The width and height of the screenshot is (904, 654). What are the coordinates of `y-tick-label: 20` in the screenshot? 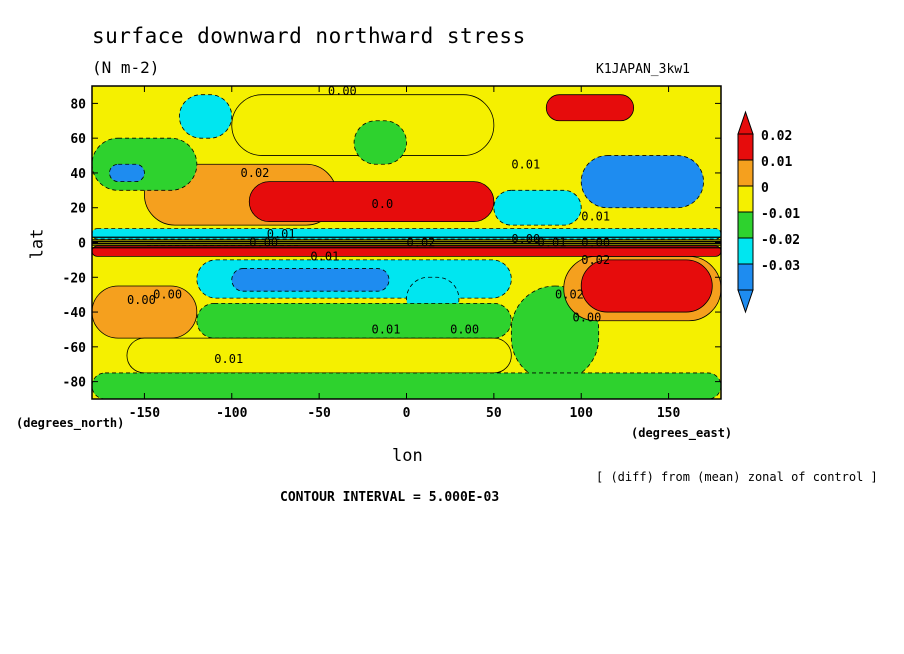 It's located at (78, 209).